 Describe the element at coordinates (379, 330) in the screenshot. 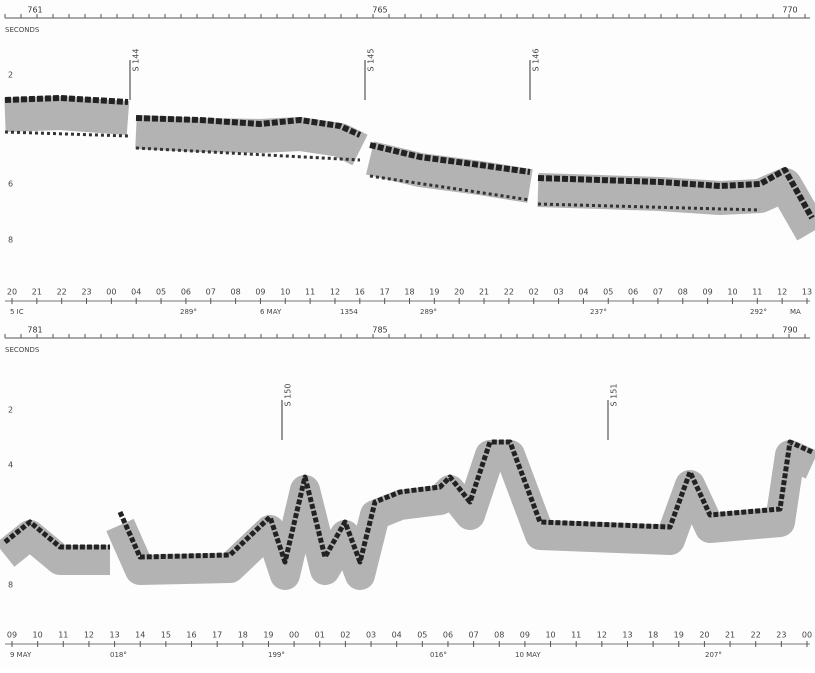

I see `distance-label: 785` at that location.